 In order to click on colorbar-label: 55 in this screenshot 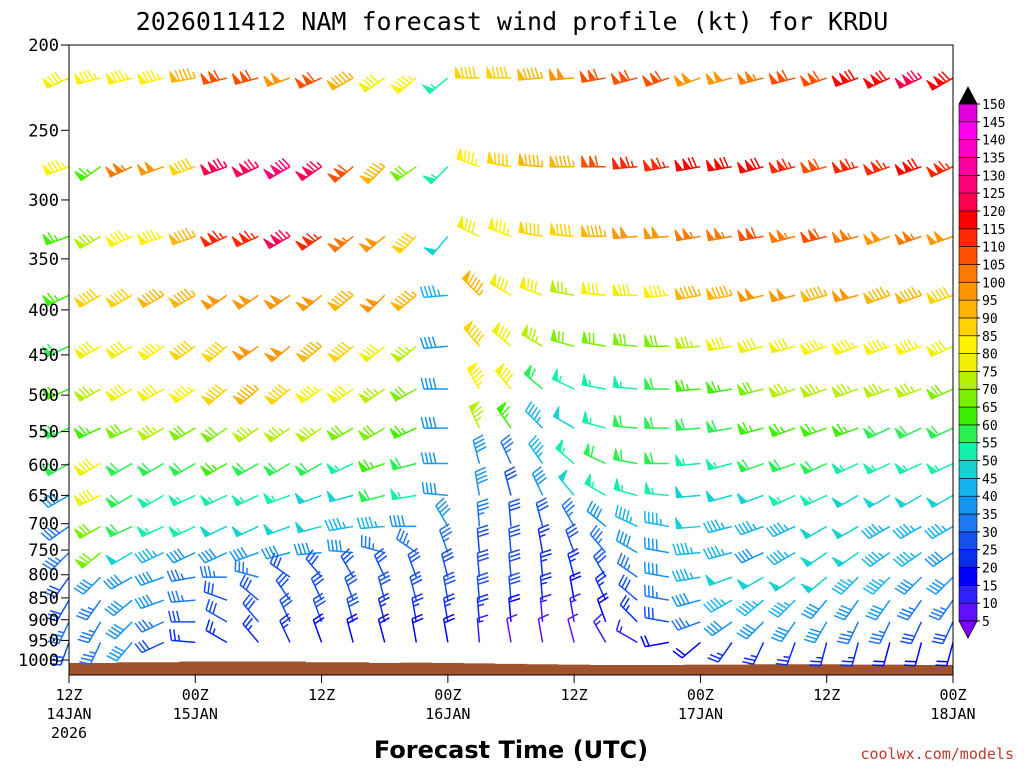, I will do `click(990, 444)`.